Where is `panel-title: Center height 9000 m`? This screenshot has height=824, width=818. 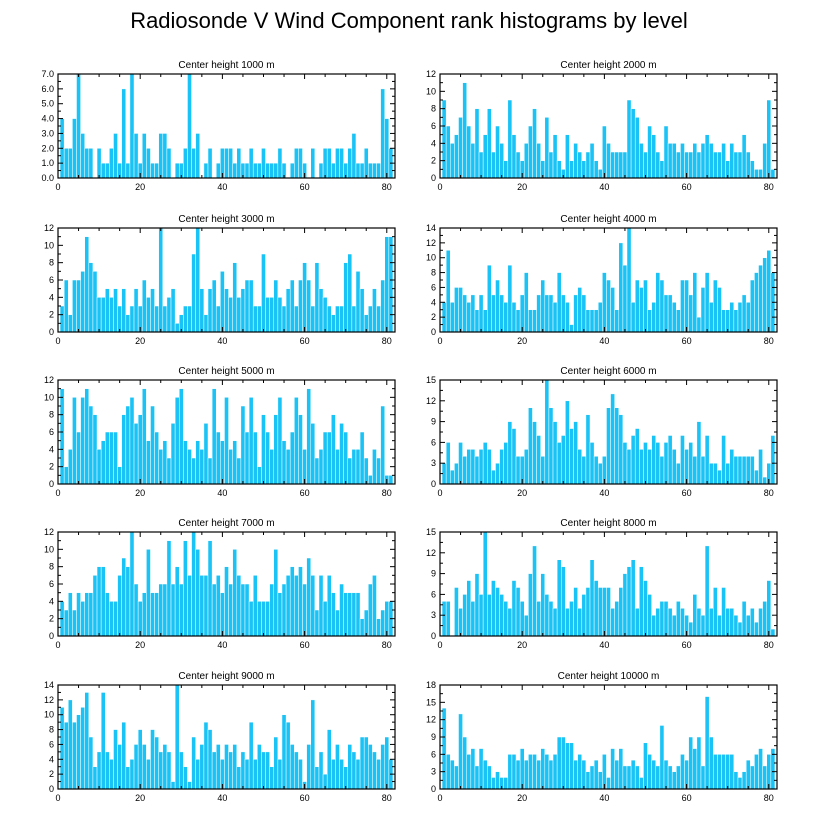 panel-title: Center height 9000 m is located at coordinates (226, 676).